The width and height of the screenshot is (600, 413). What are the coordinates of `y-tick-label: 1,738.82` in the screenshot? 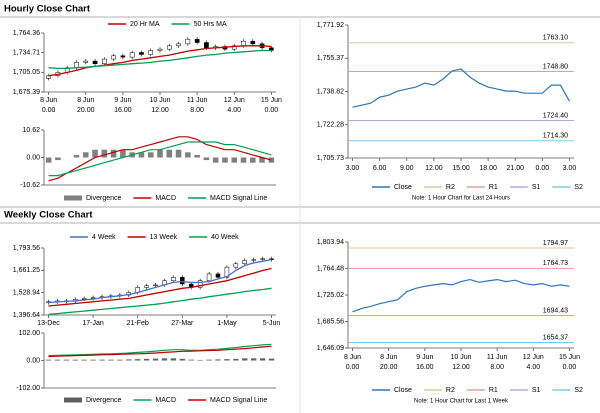 It's located at (330, 91).